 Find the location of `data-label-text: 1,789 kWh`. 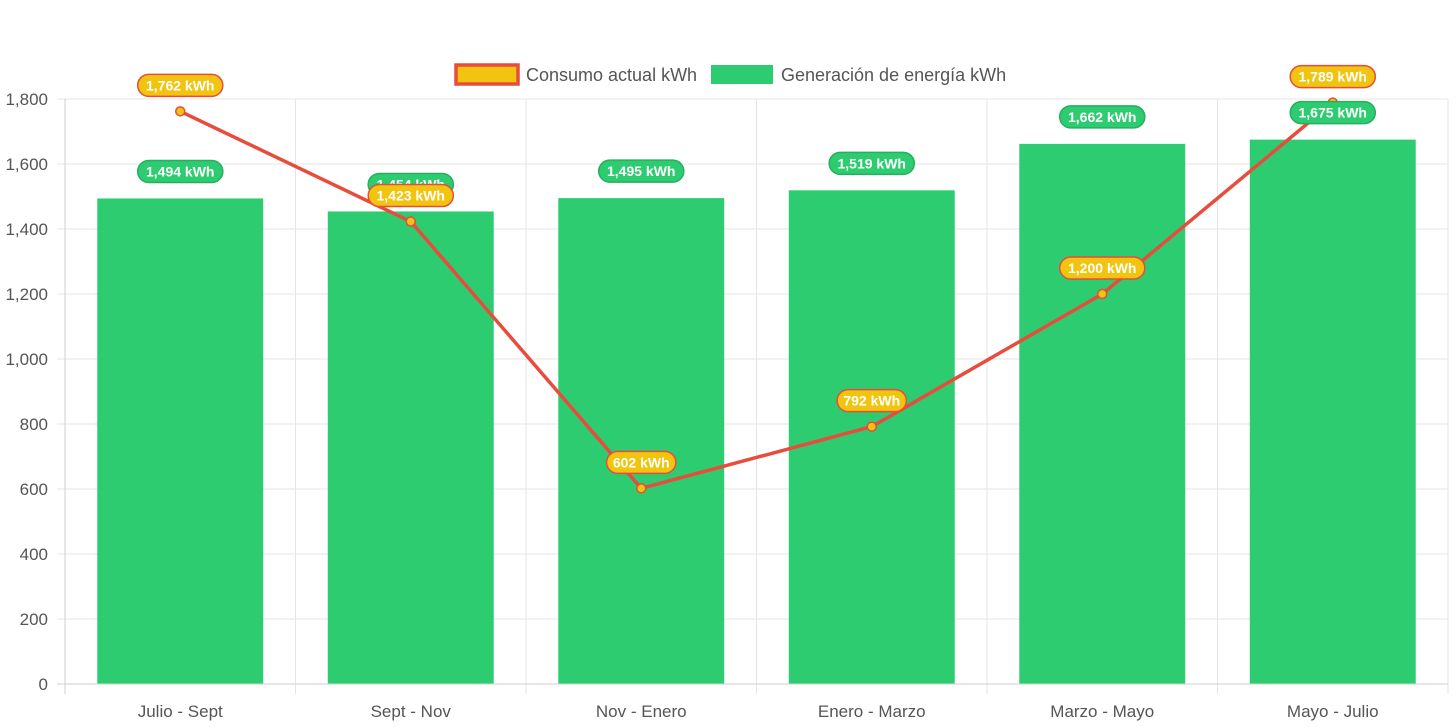

data-label-text: 1,789 kWh is located at coordinates (1333, 77).